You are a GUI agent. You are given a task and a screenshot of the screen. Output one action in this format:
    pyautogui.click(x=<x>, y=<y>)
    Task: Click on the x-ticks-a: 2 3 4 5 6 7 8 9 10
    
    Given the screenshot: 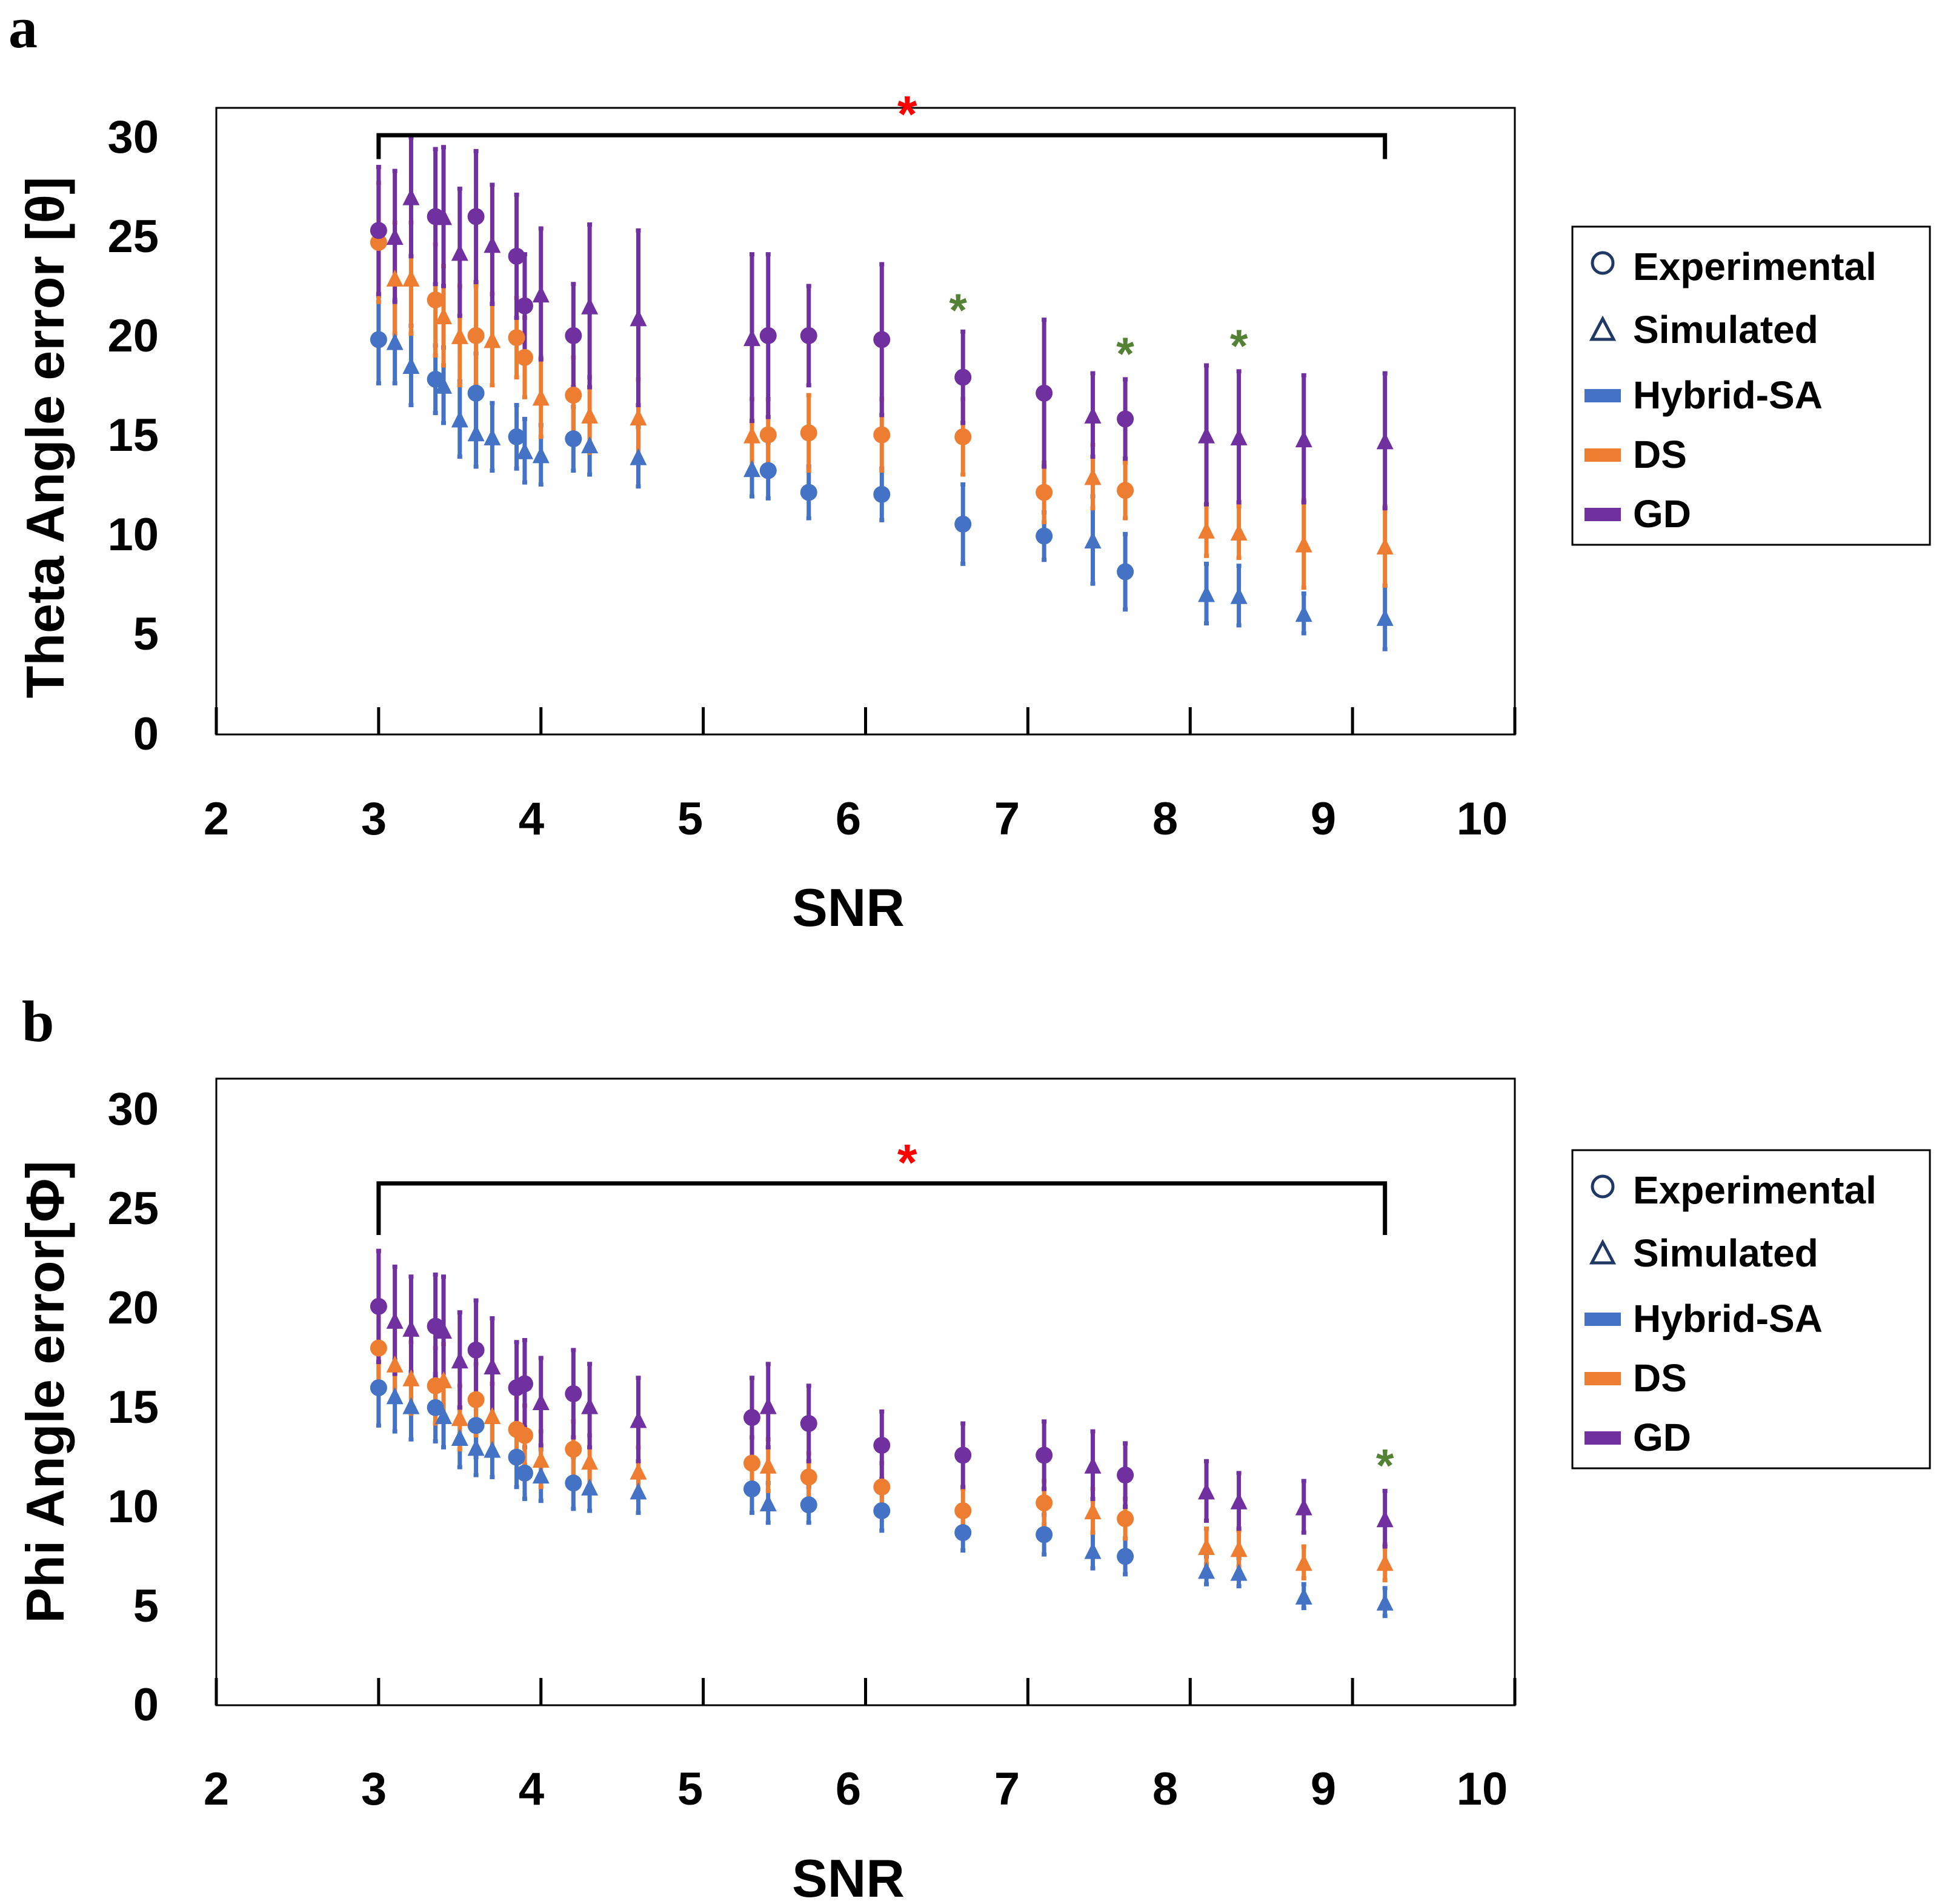 What is the action you would take?
    pyautogui.click(x=856, y=819)
    